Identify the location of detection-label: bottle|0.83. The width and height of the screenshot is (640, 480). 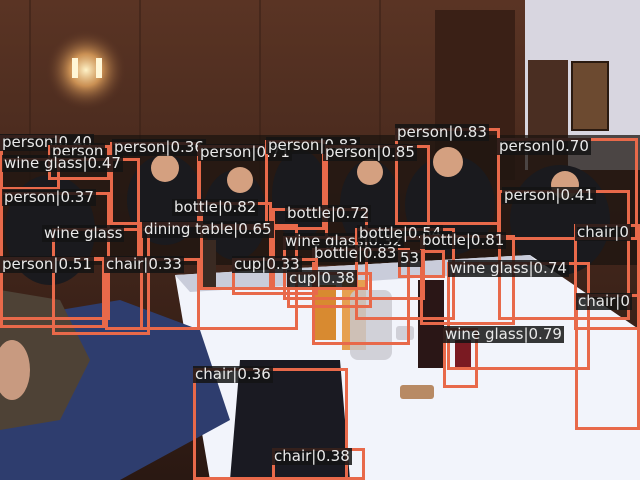
(355, 253).